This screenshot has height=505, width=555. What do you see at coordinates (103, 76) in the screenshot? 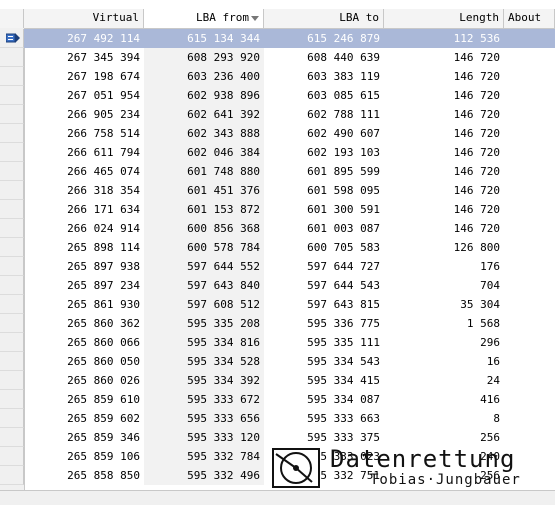
I see `cell-virtual: 267 198 674` at bounding box center [103, 76].